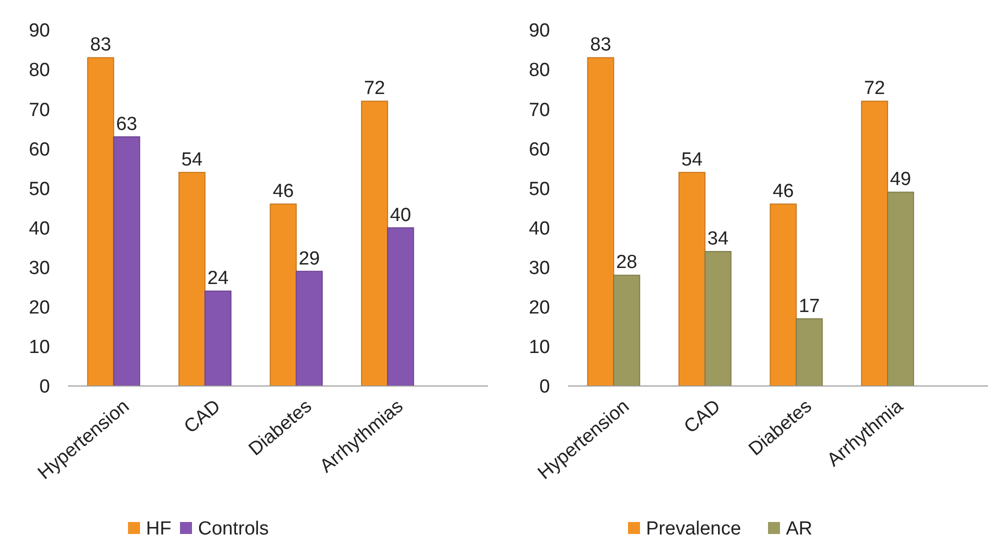 The height and width of the screenshot is (552, 999). What do you see at coordinates (694, 529) in the screenshot?
I see `legend-label: Prevalence` at bounding box center [694, 529].